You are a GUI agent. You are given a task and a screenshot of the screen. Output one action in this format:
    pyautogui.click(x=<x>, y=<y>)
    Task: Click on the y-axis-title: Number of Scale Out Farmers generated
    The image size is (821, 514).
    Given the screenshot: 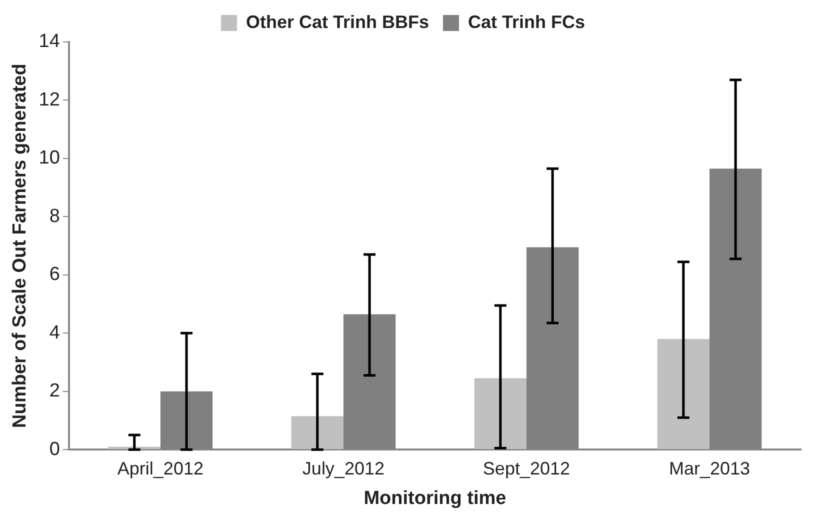 What is the action you would take?
    pyautogui.click(x=20, y=246)
    